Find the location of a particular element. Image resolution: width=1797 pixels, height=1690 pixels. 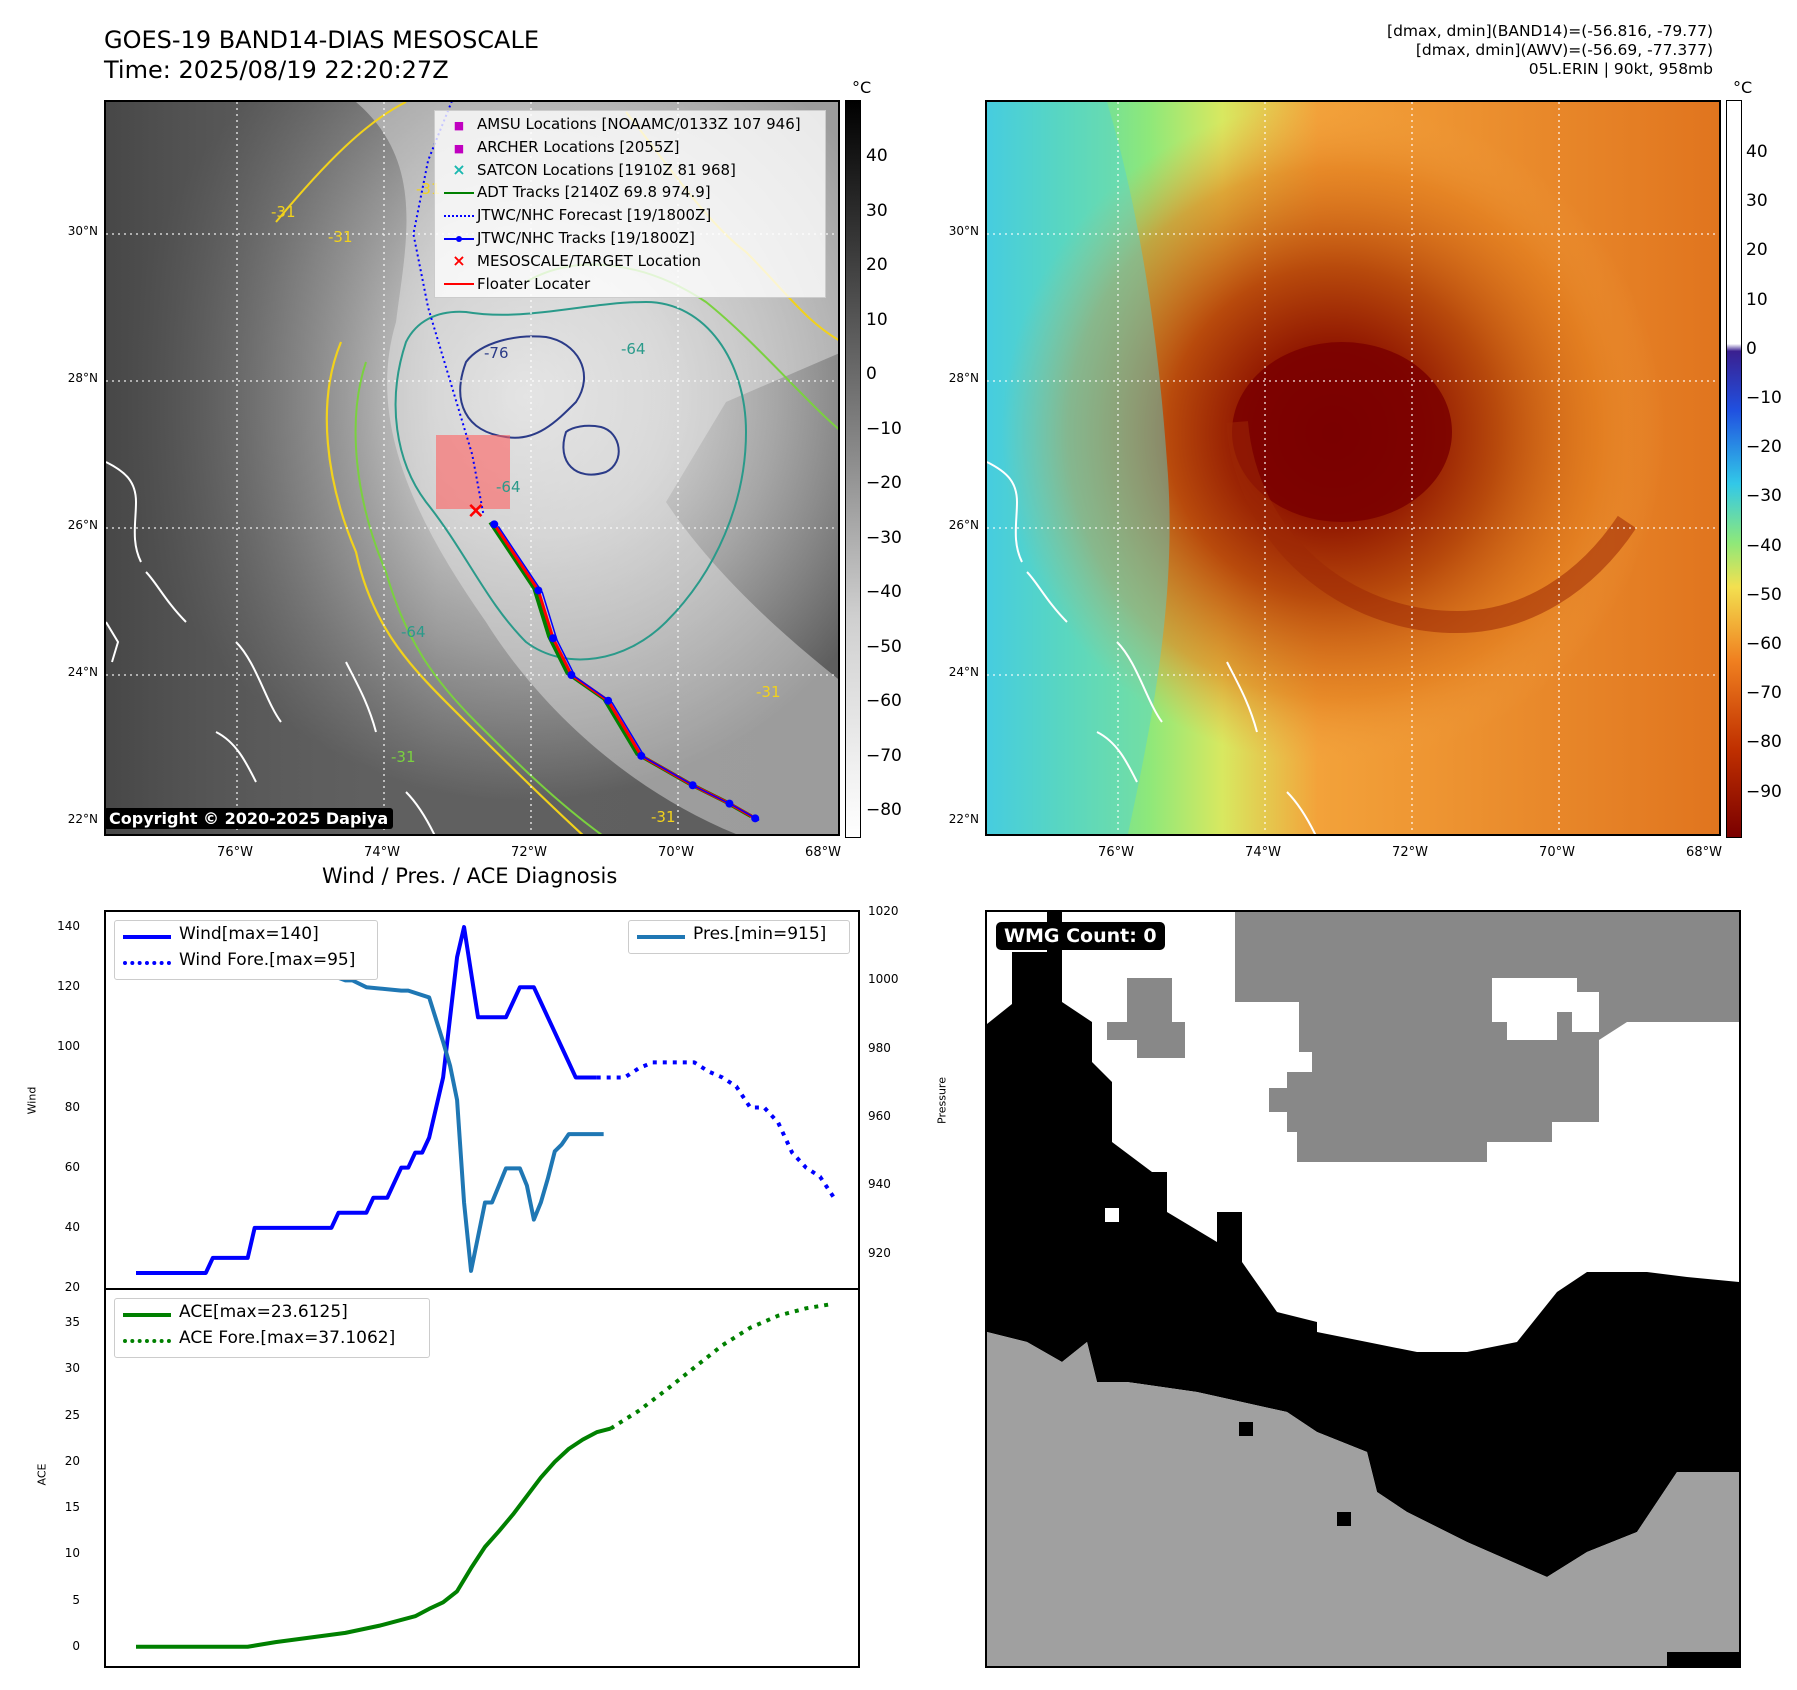

pressure-legend-line is located at coordinates (661, 937).